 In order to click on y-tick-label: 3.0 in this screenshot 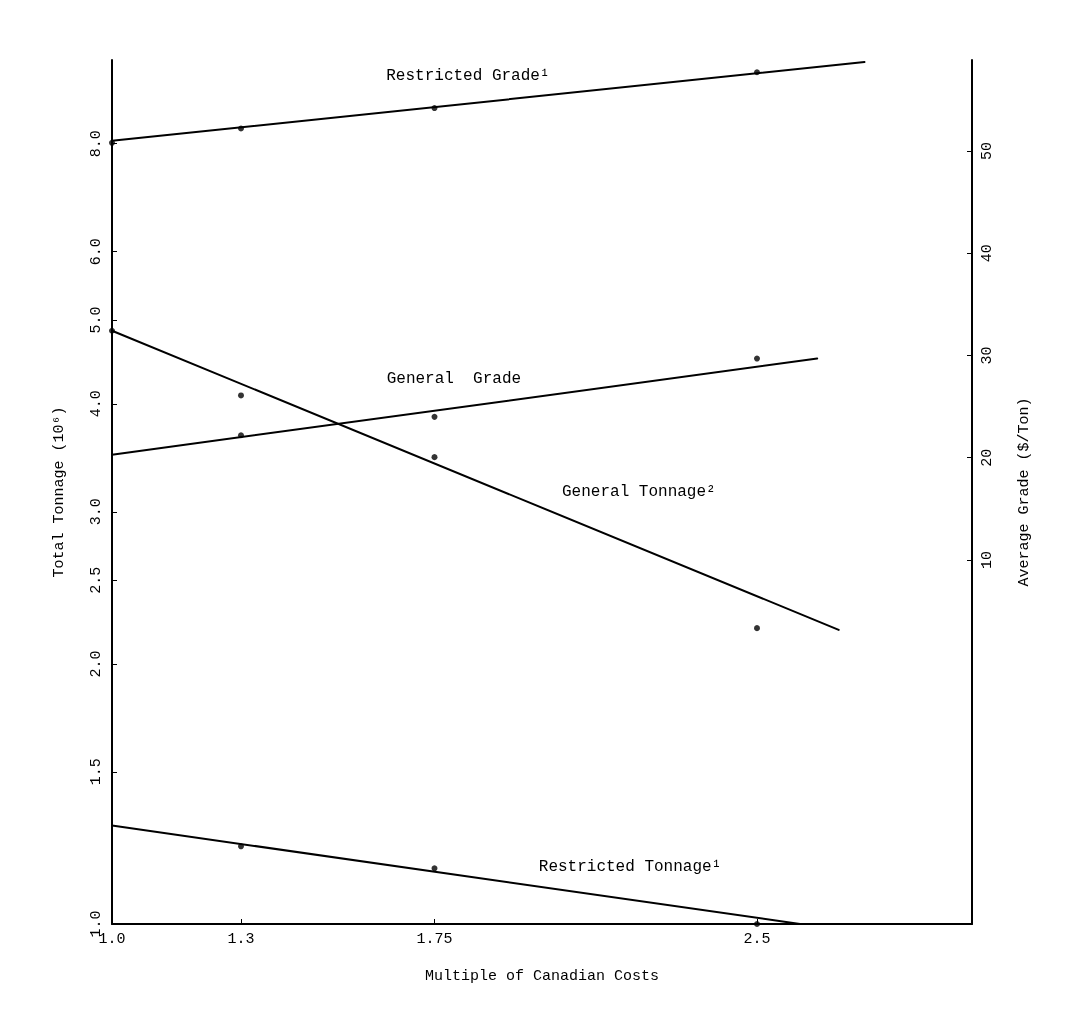, I will do `click(96, 512)`.